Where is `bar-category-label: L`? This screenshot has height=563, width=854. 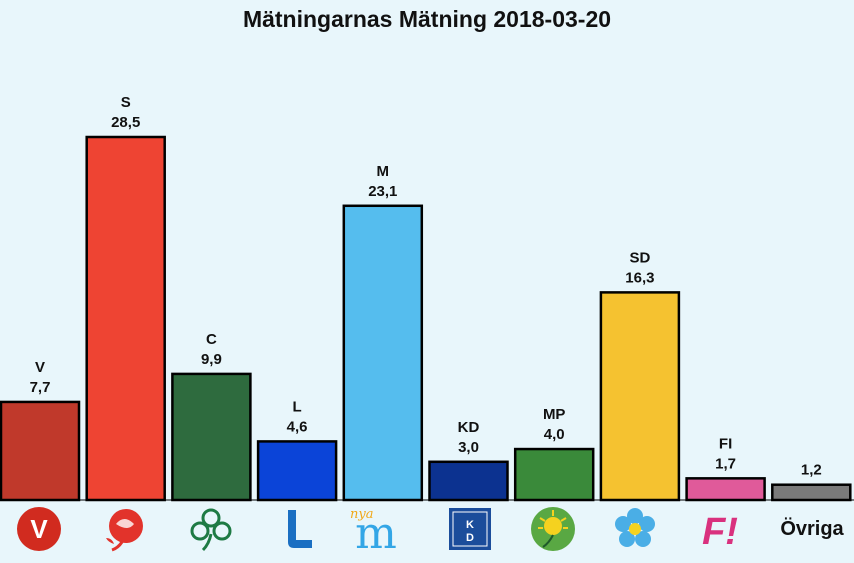
bar-category-label: L is located at coordinates (297, 406).